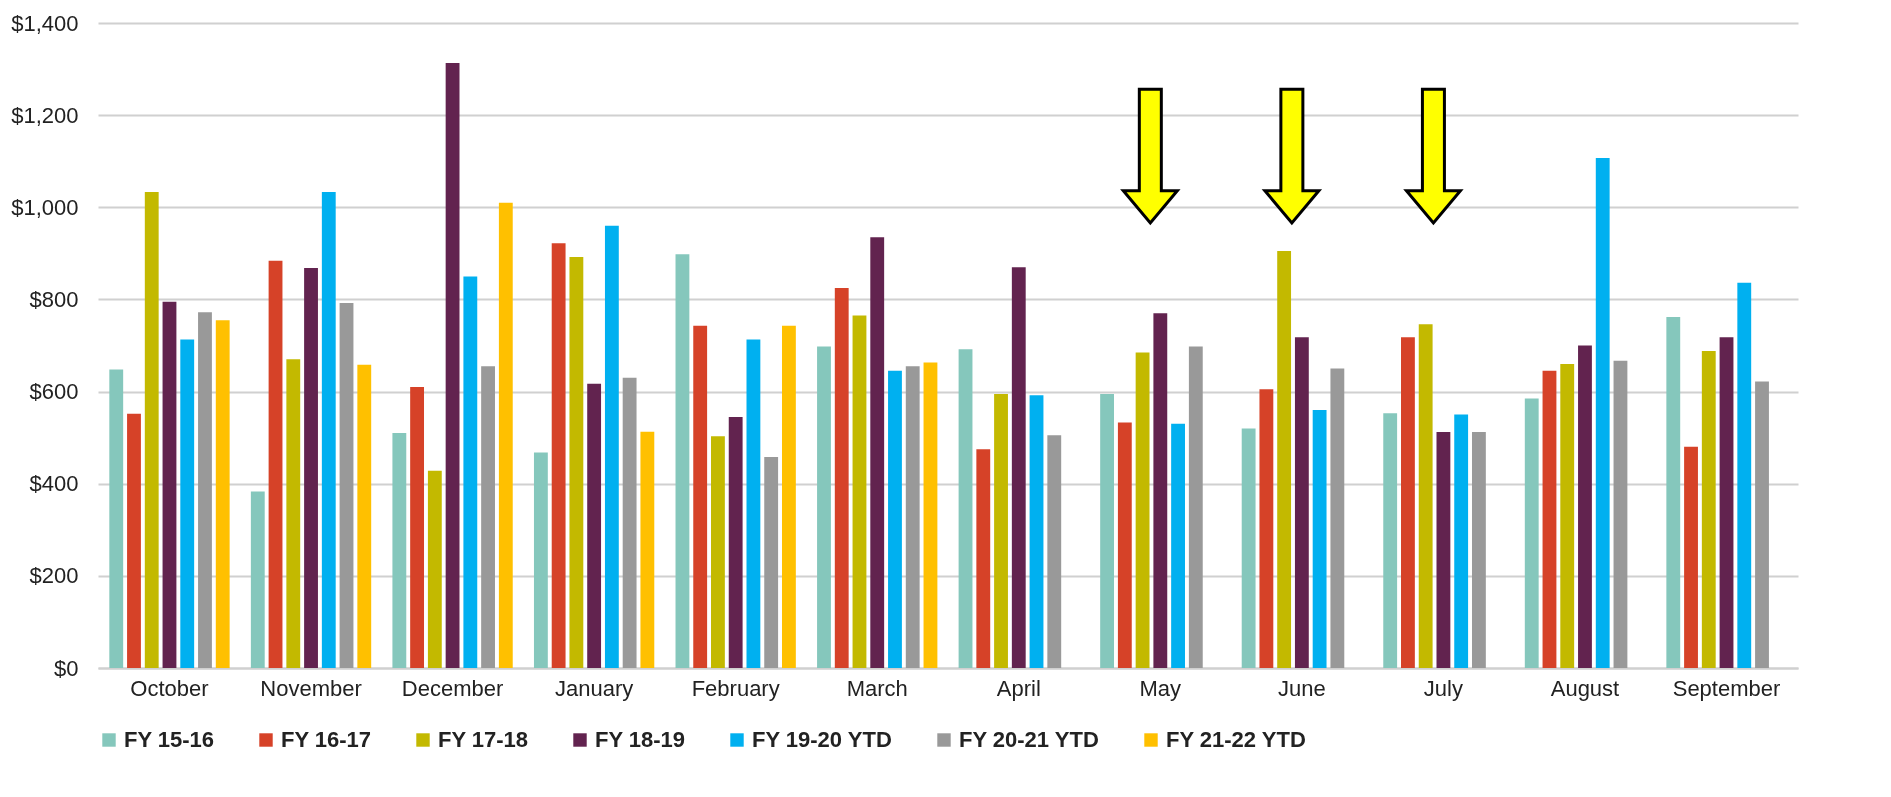  What do you see at coordinates (1018, 688) in the screenshot?
I see `x-tick-label: April` at bounding box center [1018, 688].